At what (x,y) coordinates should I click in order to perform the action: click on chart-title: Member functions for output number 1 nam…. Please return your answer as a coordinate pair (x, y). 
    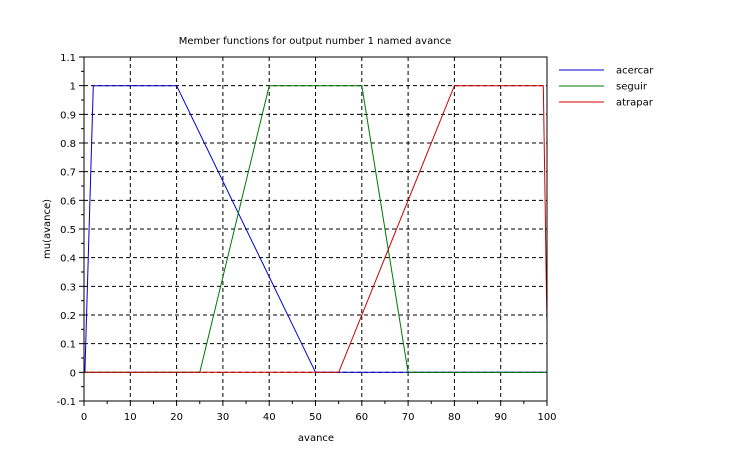
    Looking at the image, I should click on (315, 41).